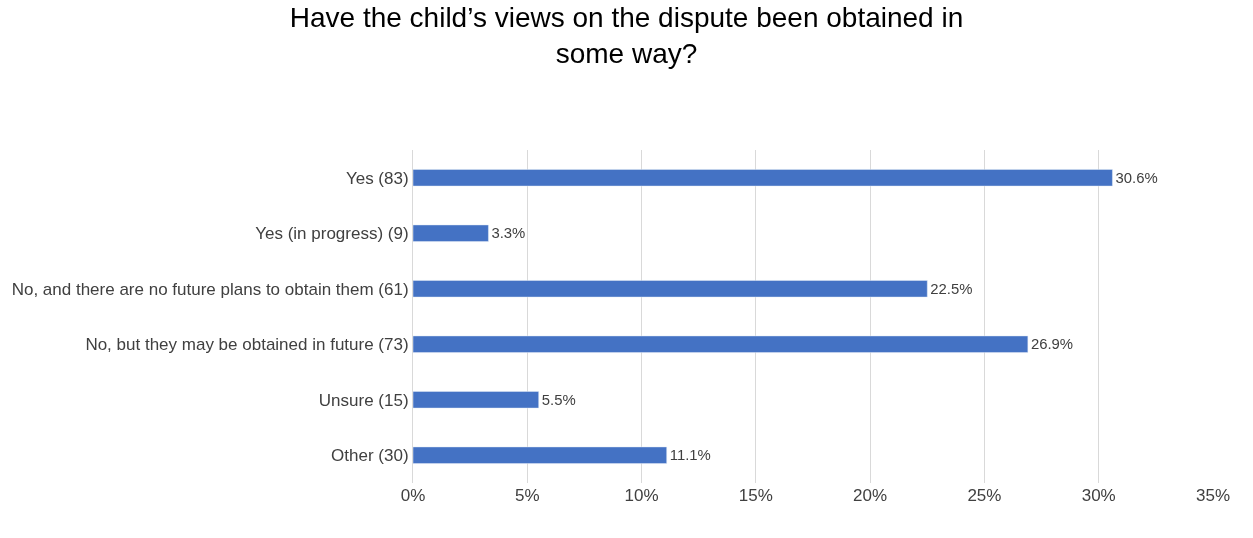  What do you see at coordinates (951, 288) in the screenshot?
I see `data-label: 22.5%` at bounding box center [951, 288].